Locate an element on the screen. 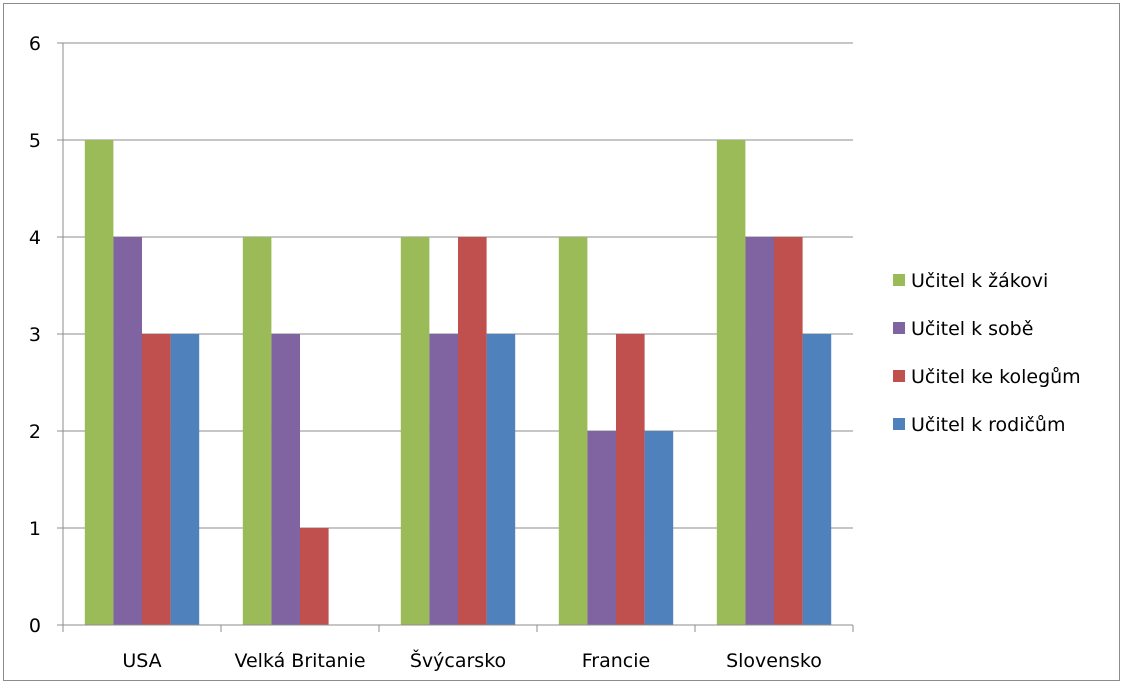  y-tick-label: 0 is located at coordinates (35, 626).